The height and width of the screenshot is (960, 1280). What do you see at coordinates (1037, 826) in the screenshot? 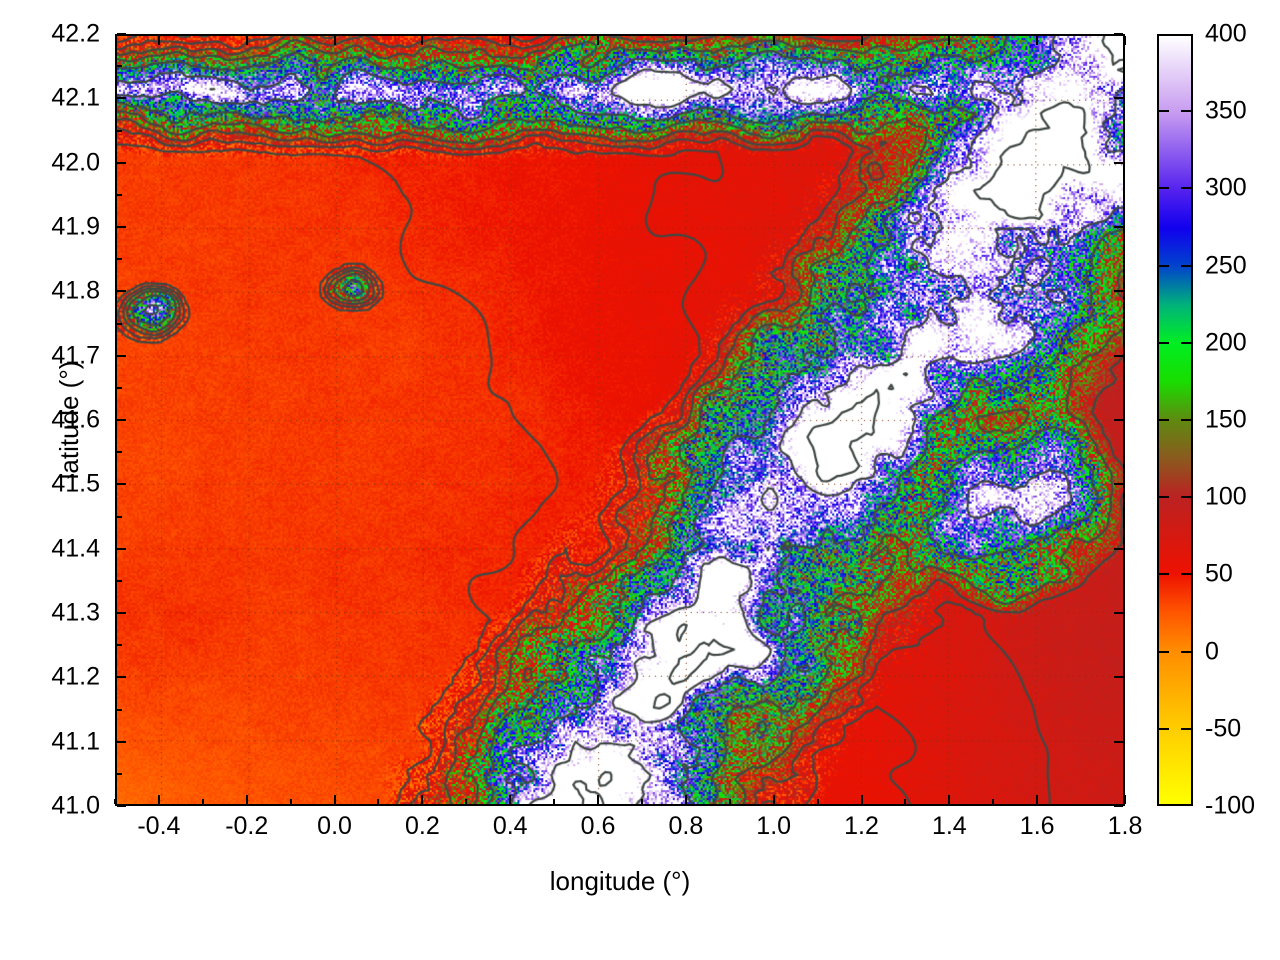
I see `x-tick-label: 1.6` at bounding box center [1037, 826].